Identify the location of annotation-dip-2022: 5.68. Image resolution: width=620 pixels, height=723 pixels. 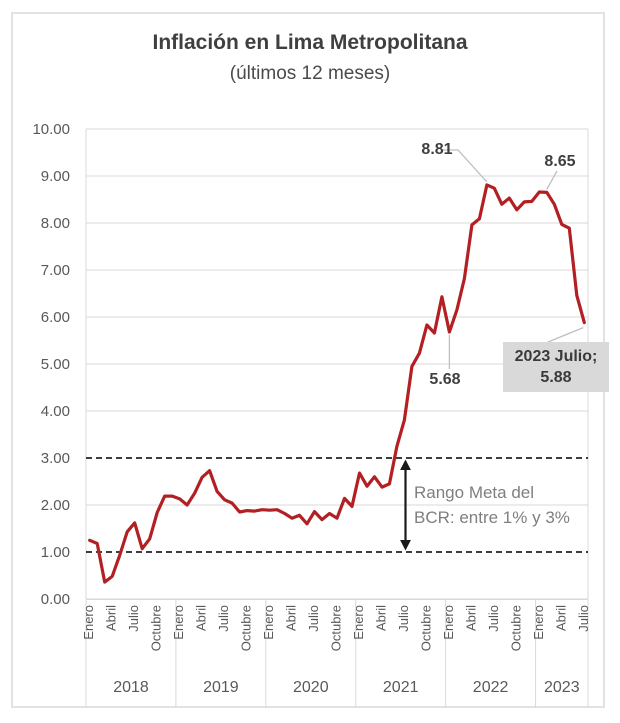
(445, 379).